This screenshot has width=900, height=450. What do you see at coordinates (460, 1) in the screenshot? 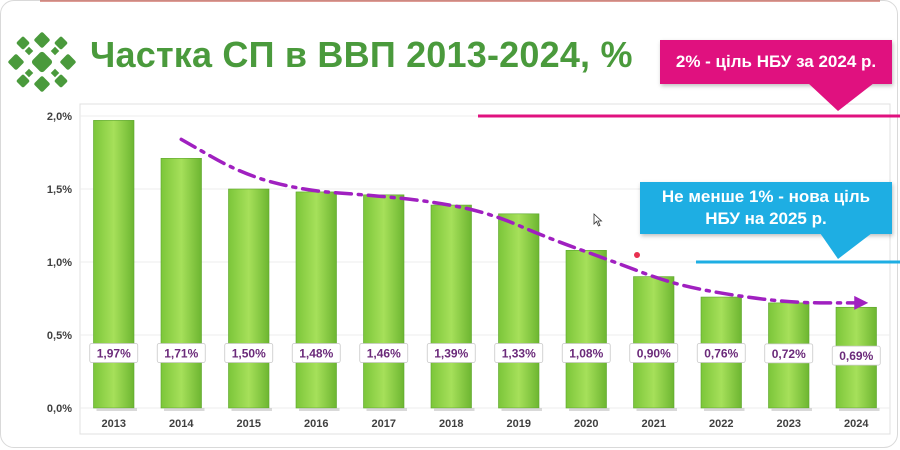
I see `top-accent-line` at bounding box center [460, 1].